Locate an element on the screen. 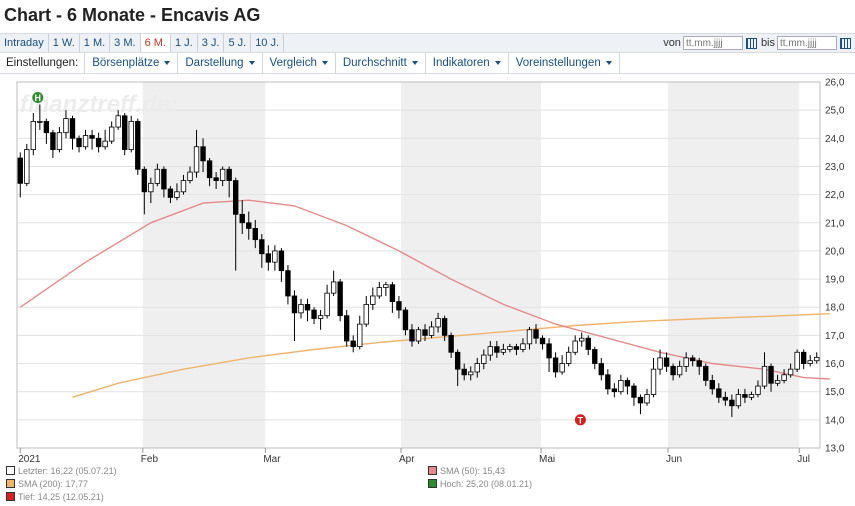 The height and width of the screenshot is (506, 855). high-marker is located at coordinates (38, 98).